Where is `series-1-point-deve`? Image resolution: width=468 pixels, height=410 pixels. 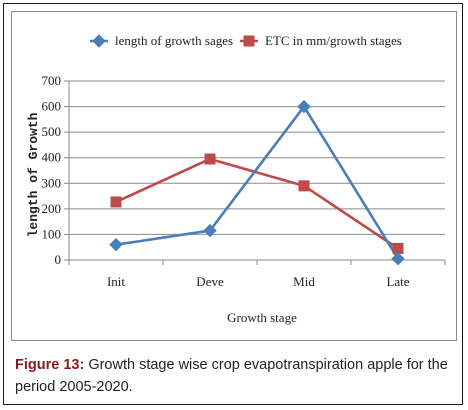 series-1-point-deve is located at coordinates (210, 230).